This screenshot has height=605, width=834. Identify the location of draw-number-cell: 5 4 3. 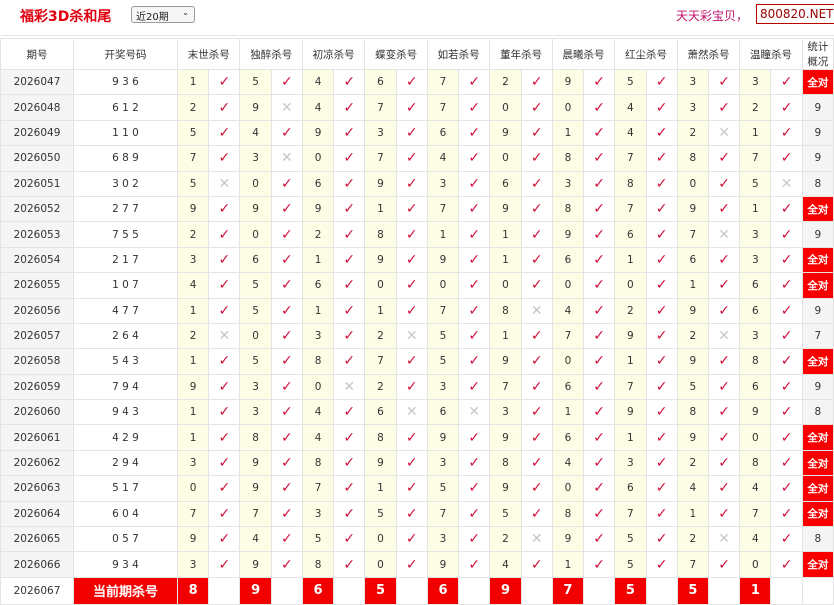
(125, 361).